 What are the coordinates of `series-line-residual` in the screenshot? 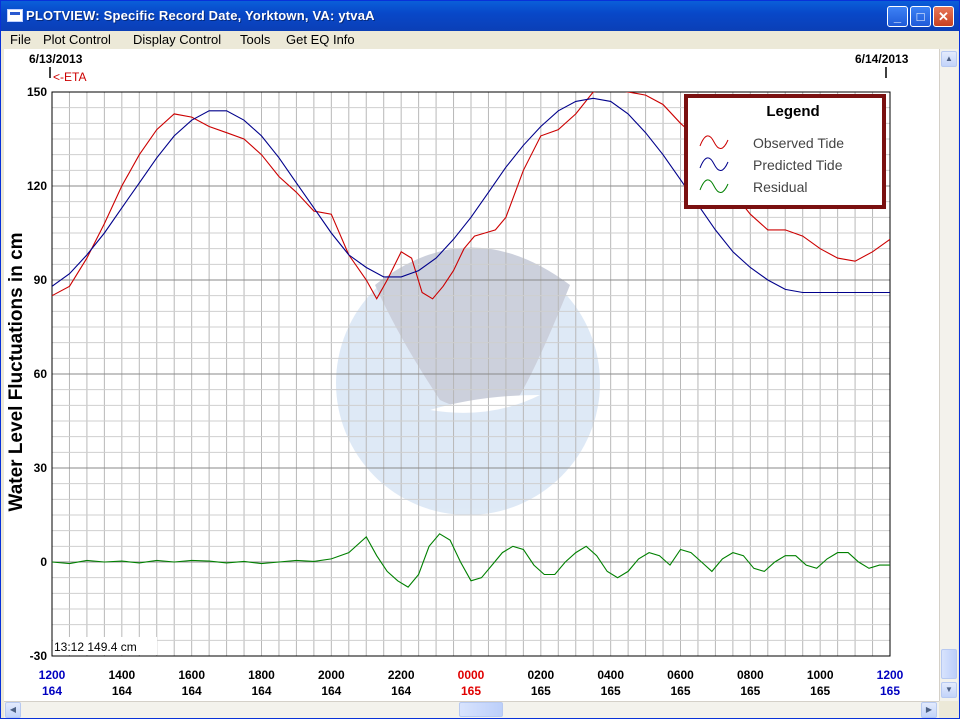 It's located at (471, 560).